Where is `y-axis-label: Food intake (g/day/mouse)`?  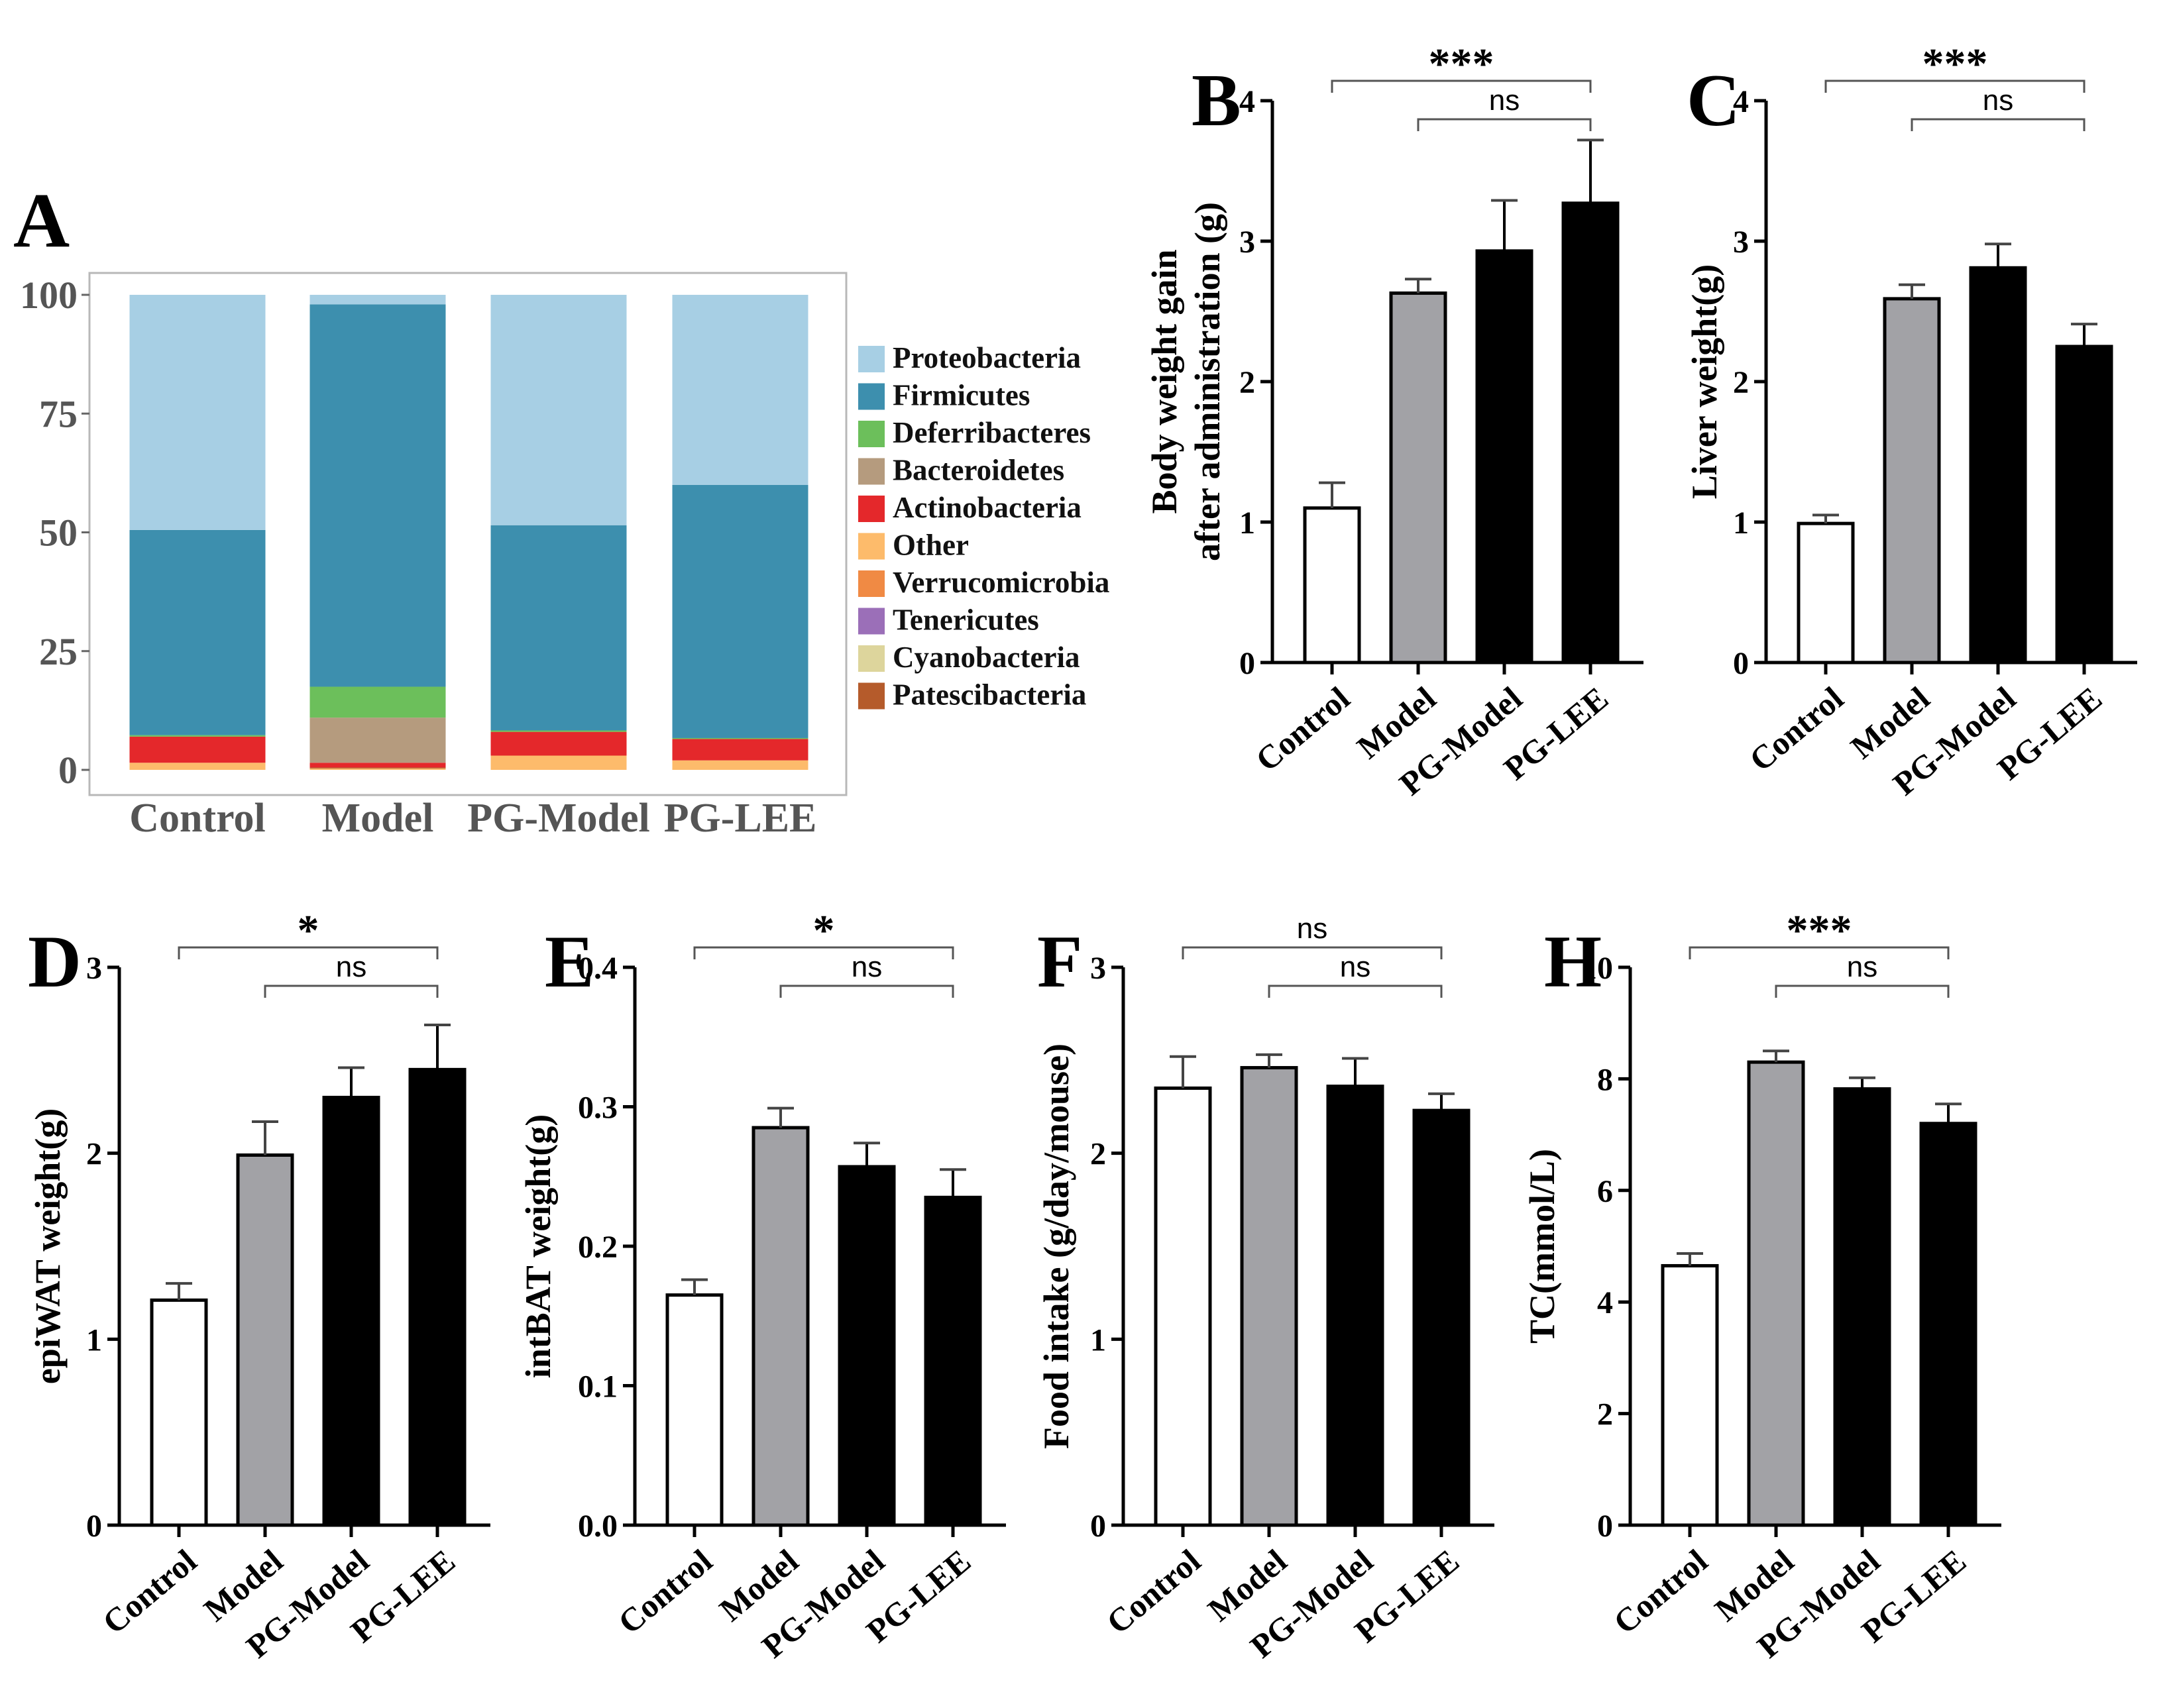
y-axis-label: Food intake (g/day/mouse) is located at coordinates (1056, 1246).